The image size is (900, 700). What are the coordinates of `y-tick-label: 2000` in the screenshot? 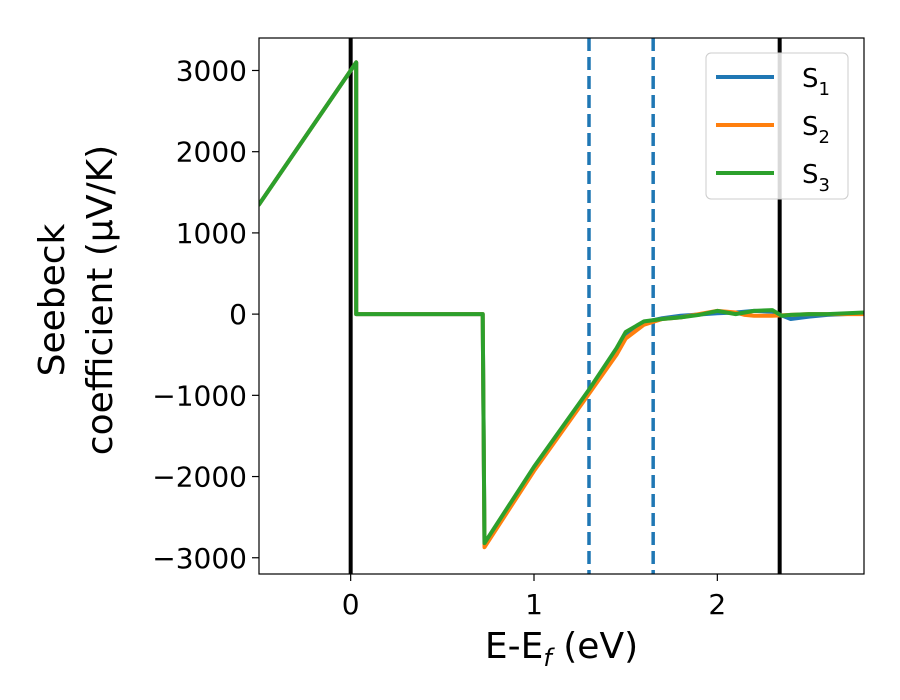 It's located at (211, 152).